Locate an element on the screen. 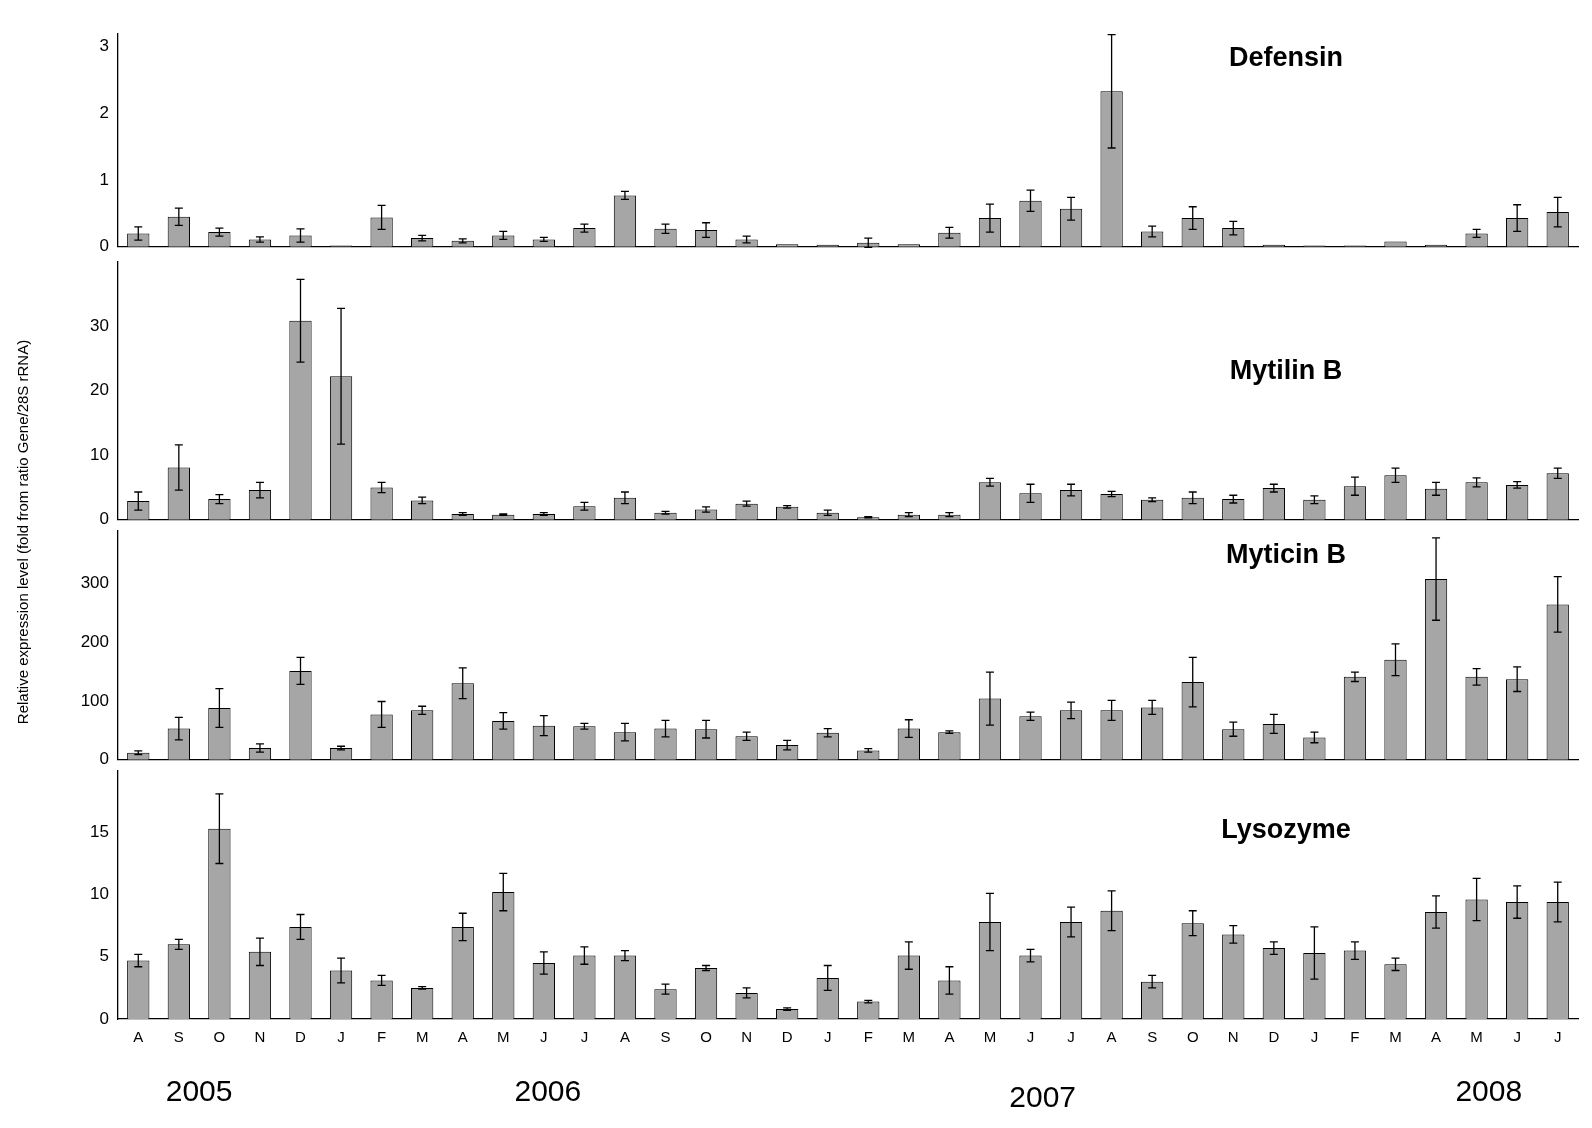 This screenshot has width=1592, height=1128. y-tick-label: 30 is located at coordinates (99, 325).